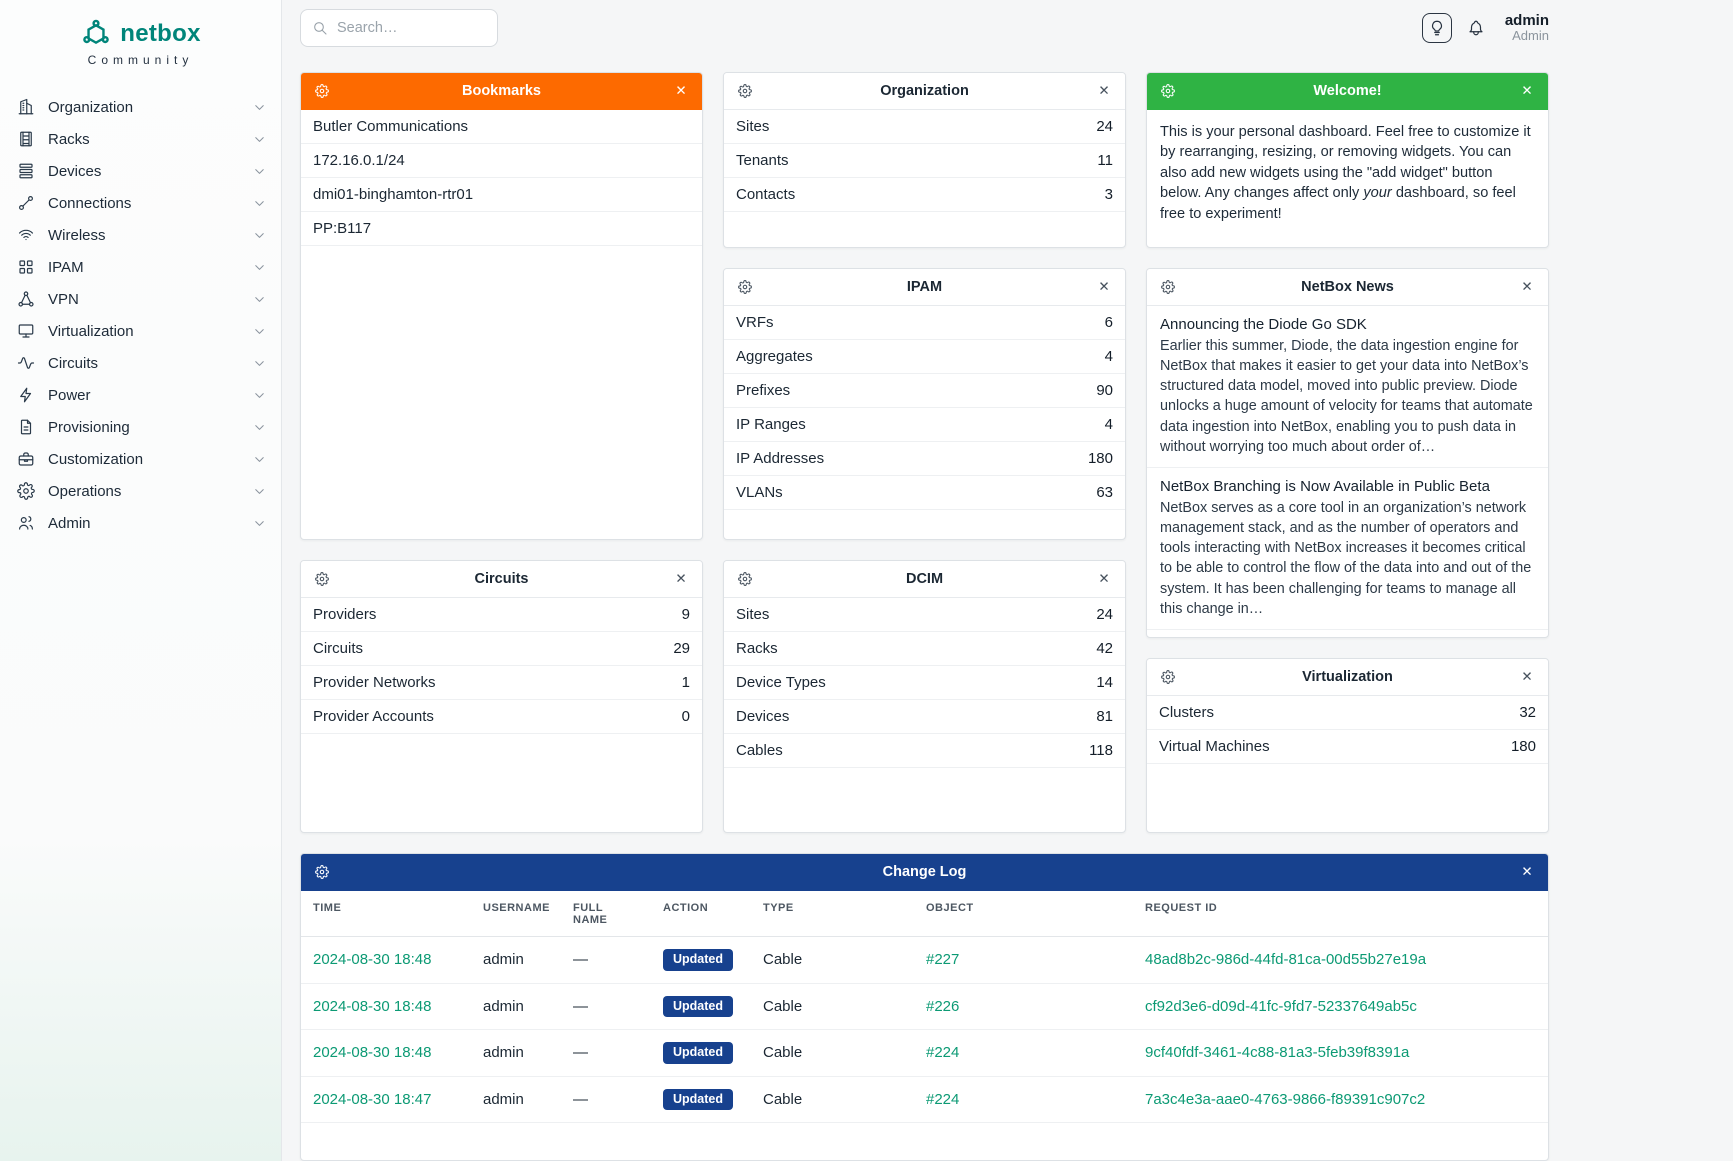 The height and width of the screenshot is (1161, 1733). What do you see at coordinates (1104, 716) in the screenshot?
I see `stat-value: 81` at bounding box center [1104, 716].